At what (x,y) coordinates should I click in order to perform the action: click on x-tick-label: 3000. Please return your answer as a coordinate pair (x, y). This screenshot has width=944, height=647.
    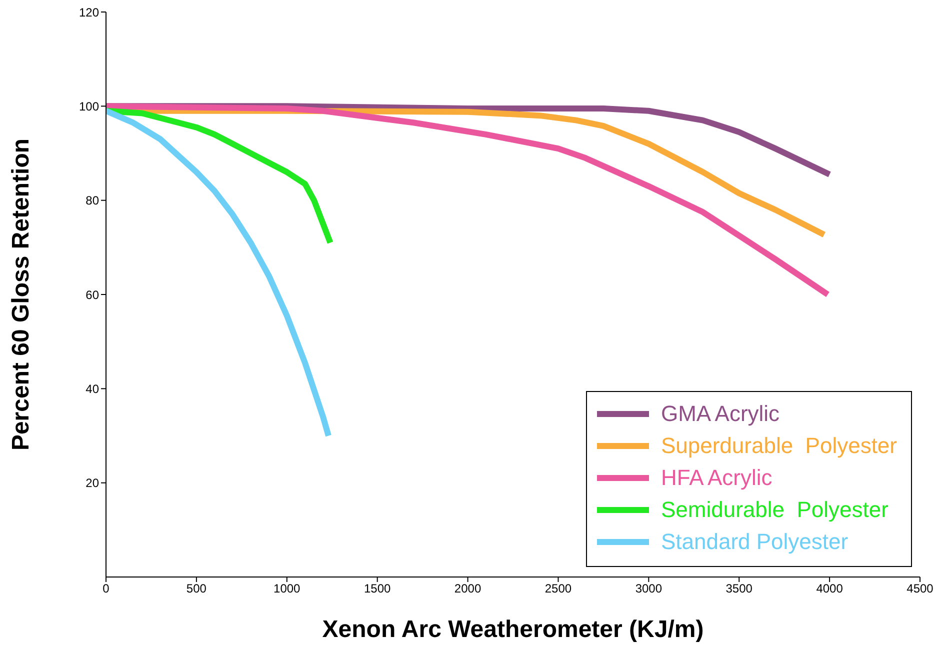
    Looking at the image, I should click on (648, 589).